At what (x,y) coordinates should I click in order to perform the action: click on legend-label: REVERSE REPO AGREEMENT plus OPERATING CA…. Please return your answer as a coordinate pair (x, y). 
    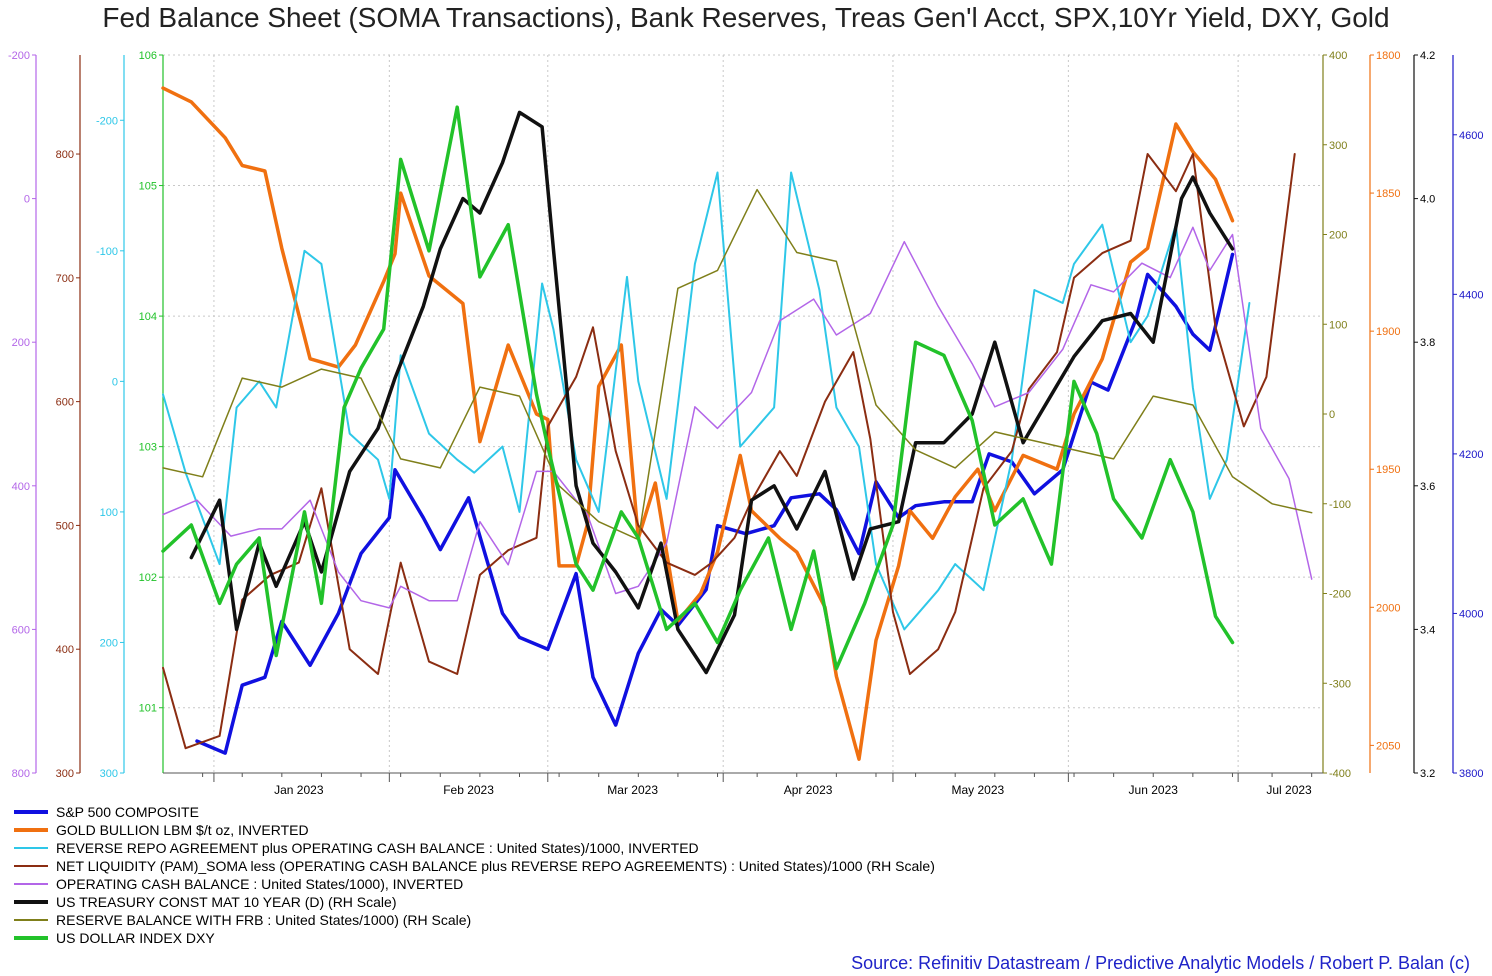
    Looking at the image, I should click on (377, 848).